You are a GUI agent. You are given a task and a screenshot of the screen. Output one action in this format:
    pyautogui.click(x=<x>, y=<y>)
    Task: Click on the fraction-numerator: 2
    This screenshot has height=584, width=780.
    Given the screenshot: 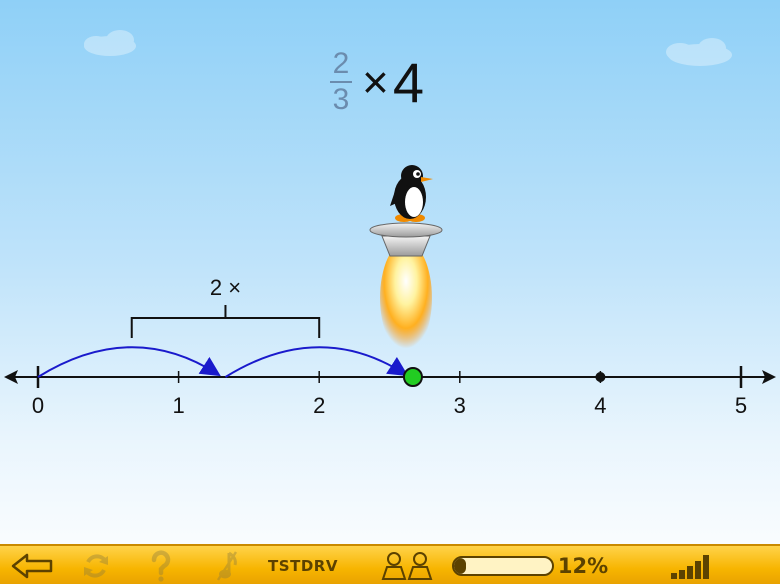 What is the action you would take?
    pyautogui.click(x=341, y=63)
    